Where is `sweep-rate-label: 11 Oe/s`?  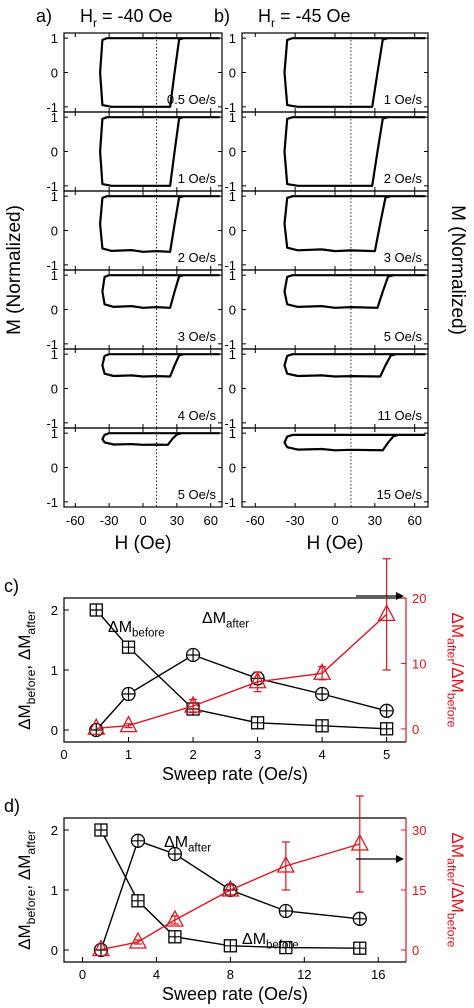
sweep-rate-label: 11 Oe/s is located at coordinates (399, 415).